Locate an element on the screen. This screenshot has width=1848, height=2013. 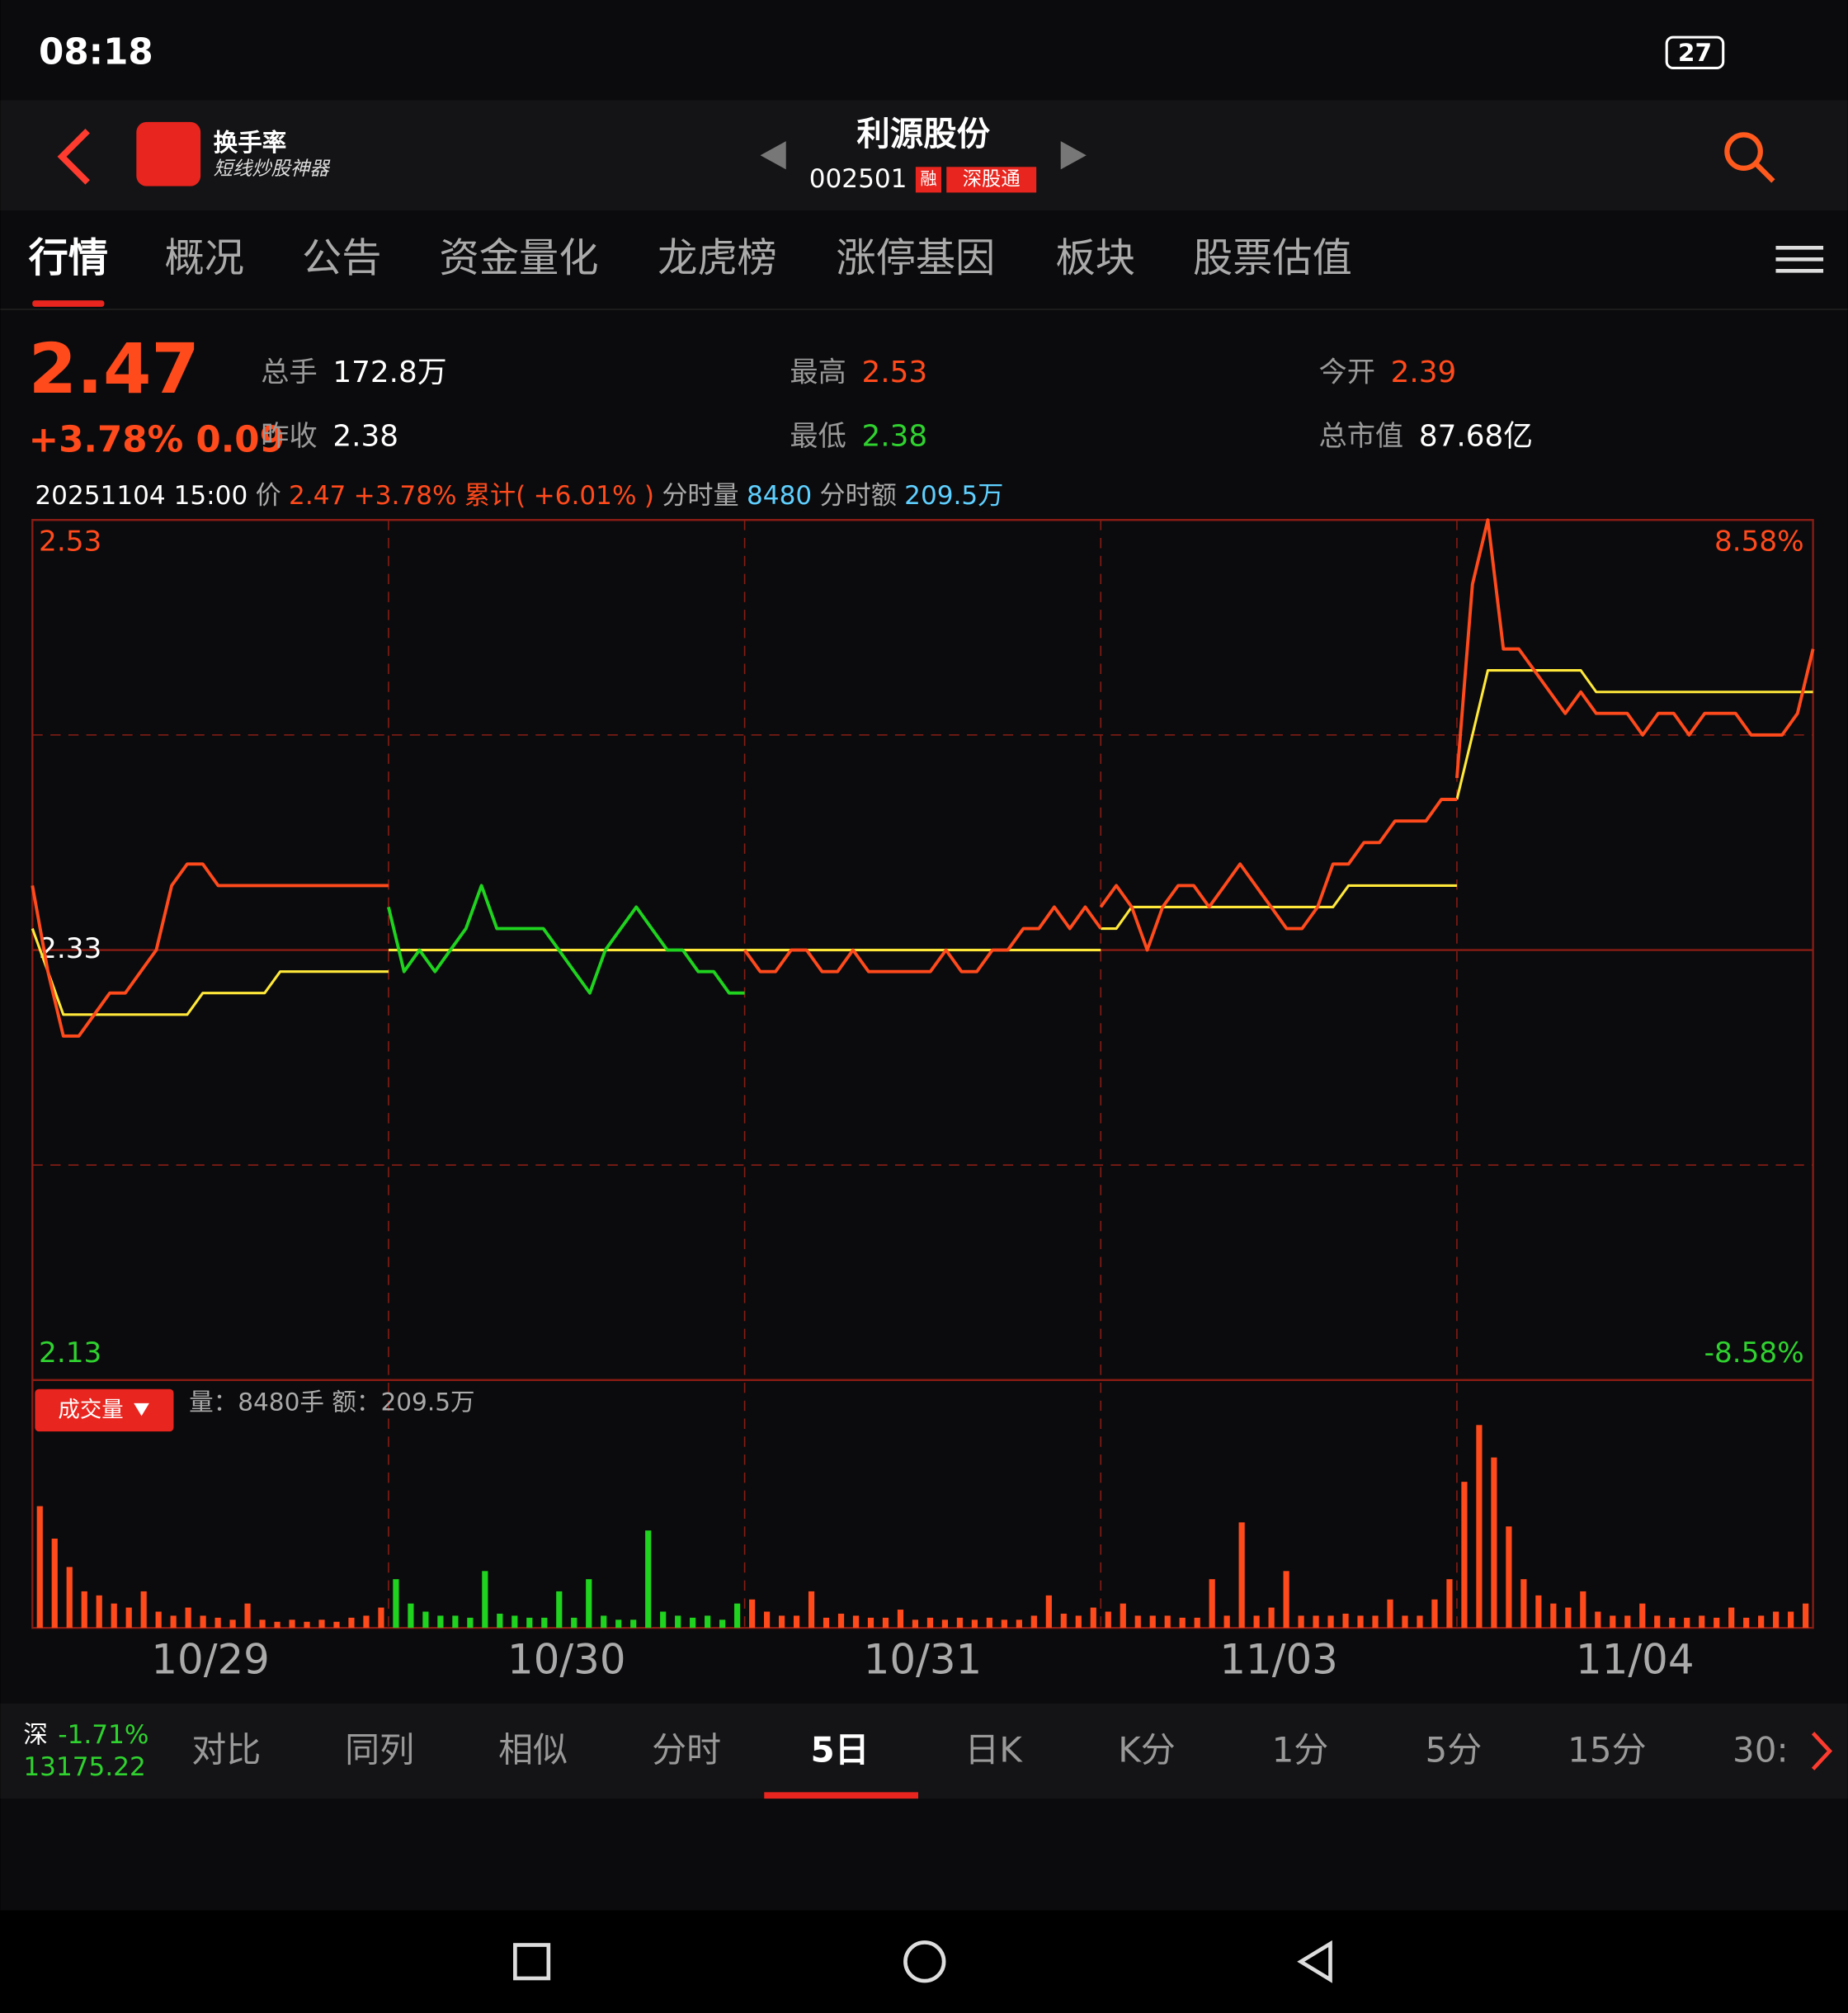
tab: 公告 is located at coordinates (341, 258).